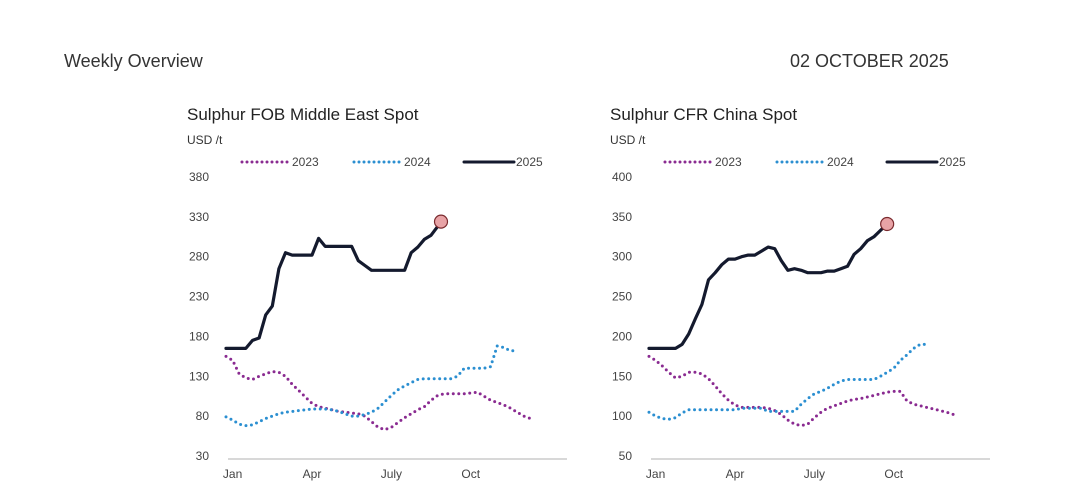 The image size is (1091, 491). I want to click on chart-title: Sulphur FOB Middle East Spot, so click(303, 114).